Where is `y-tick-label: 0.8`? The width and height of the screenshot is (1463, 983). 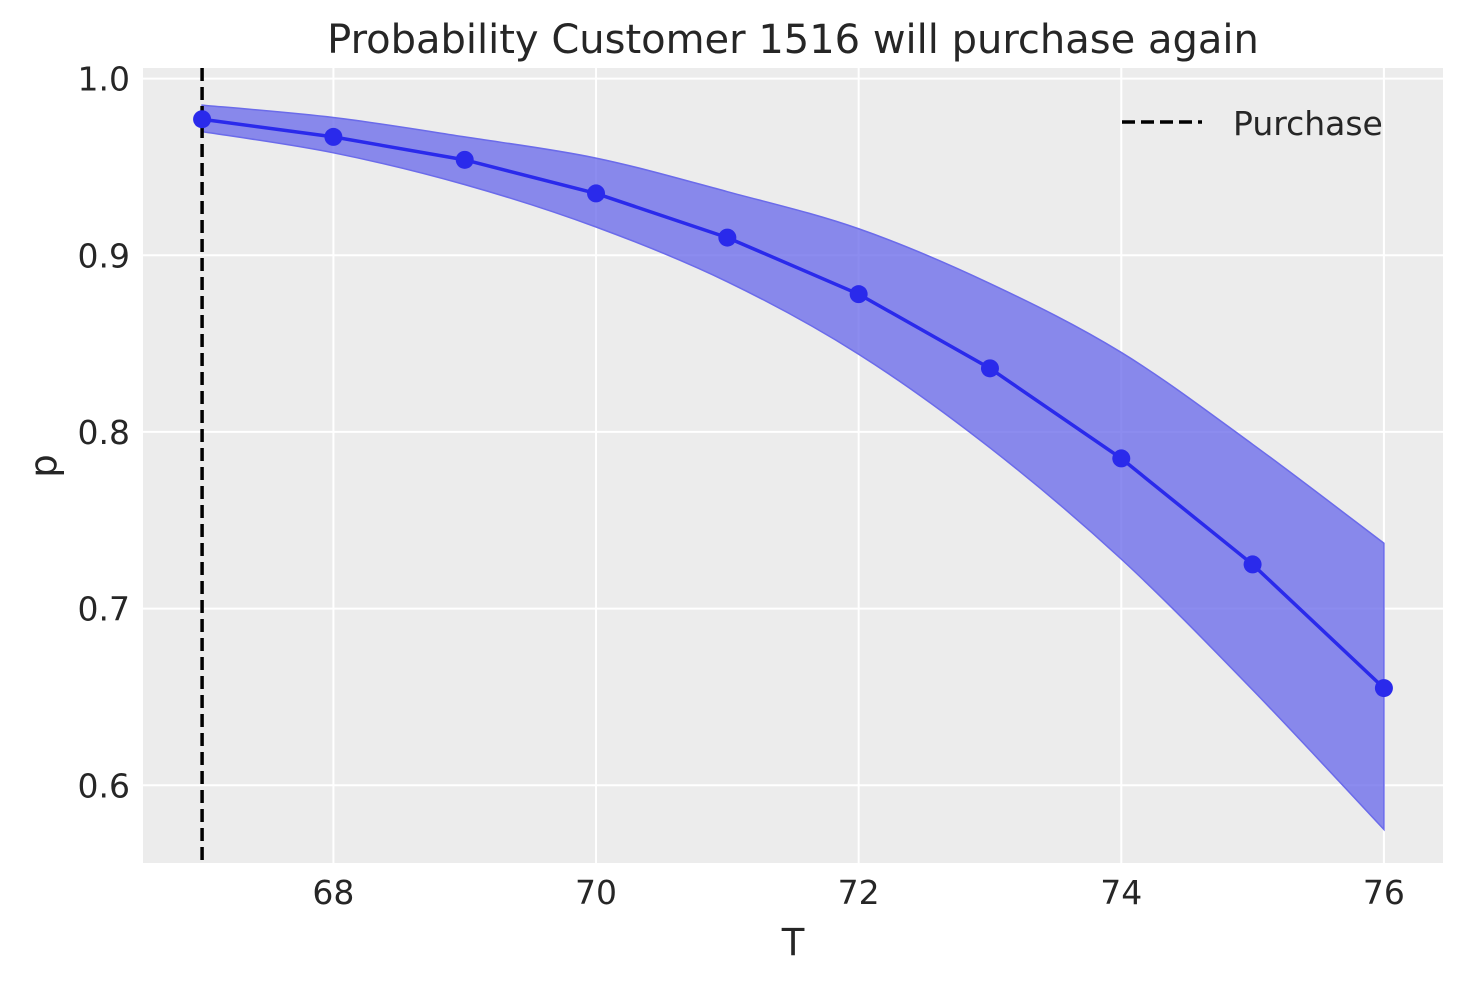 y-tick-label: 0.8 is located at coordinates (104, 432).